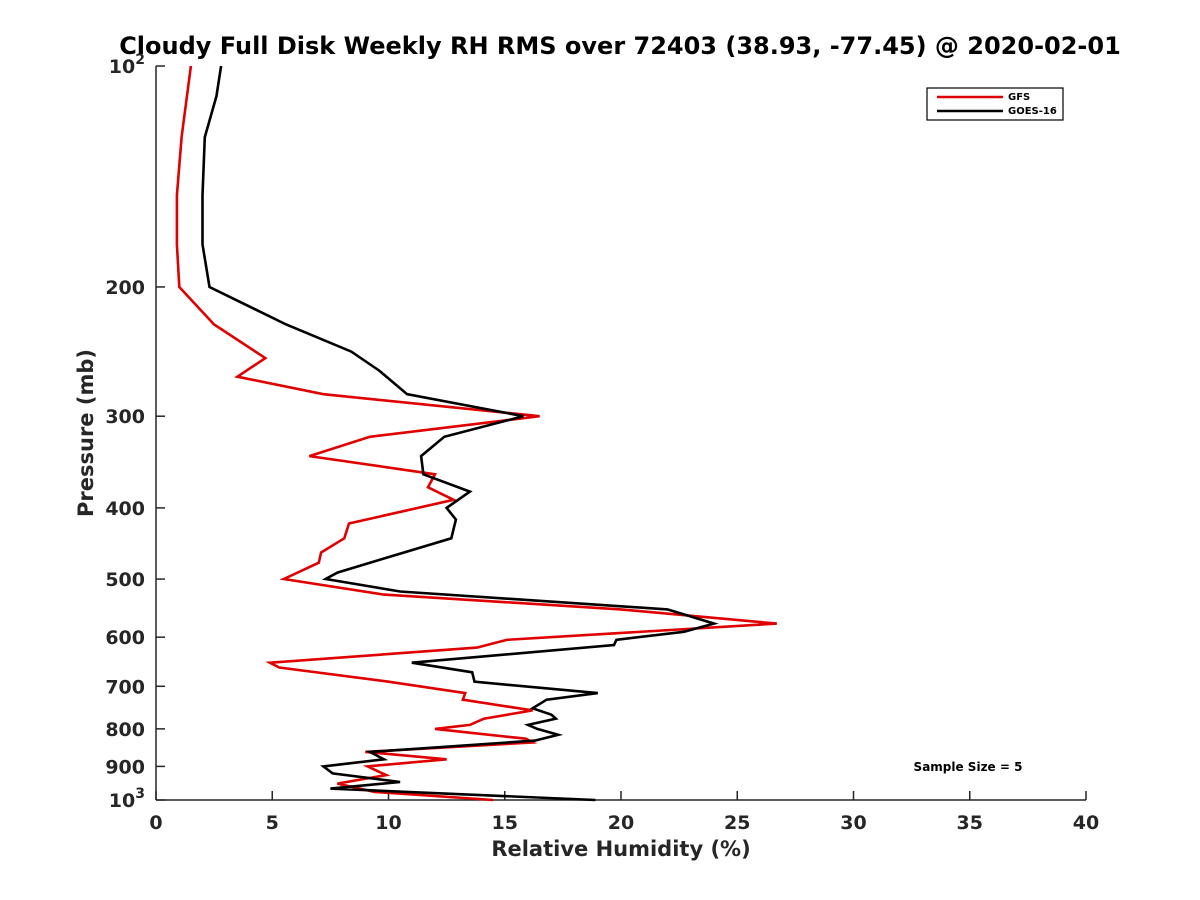 The image size is (1200, 900). I want to click on legend-box, so click(995, 104).